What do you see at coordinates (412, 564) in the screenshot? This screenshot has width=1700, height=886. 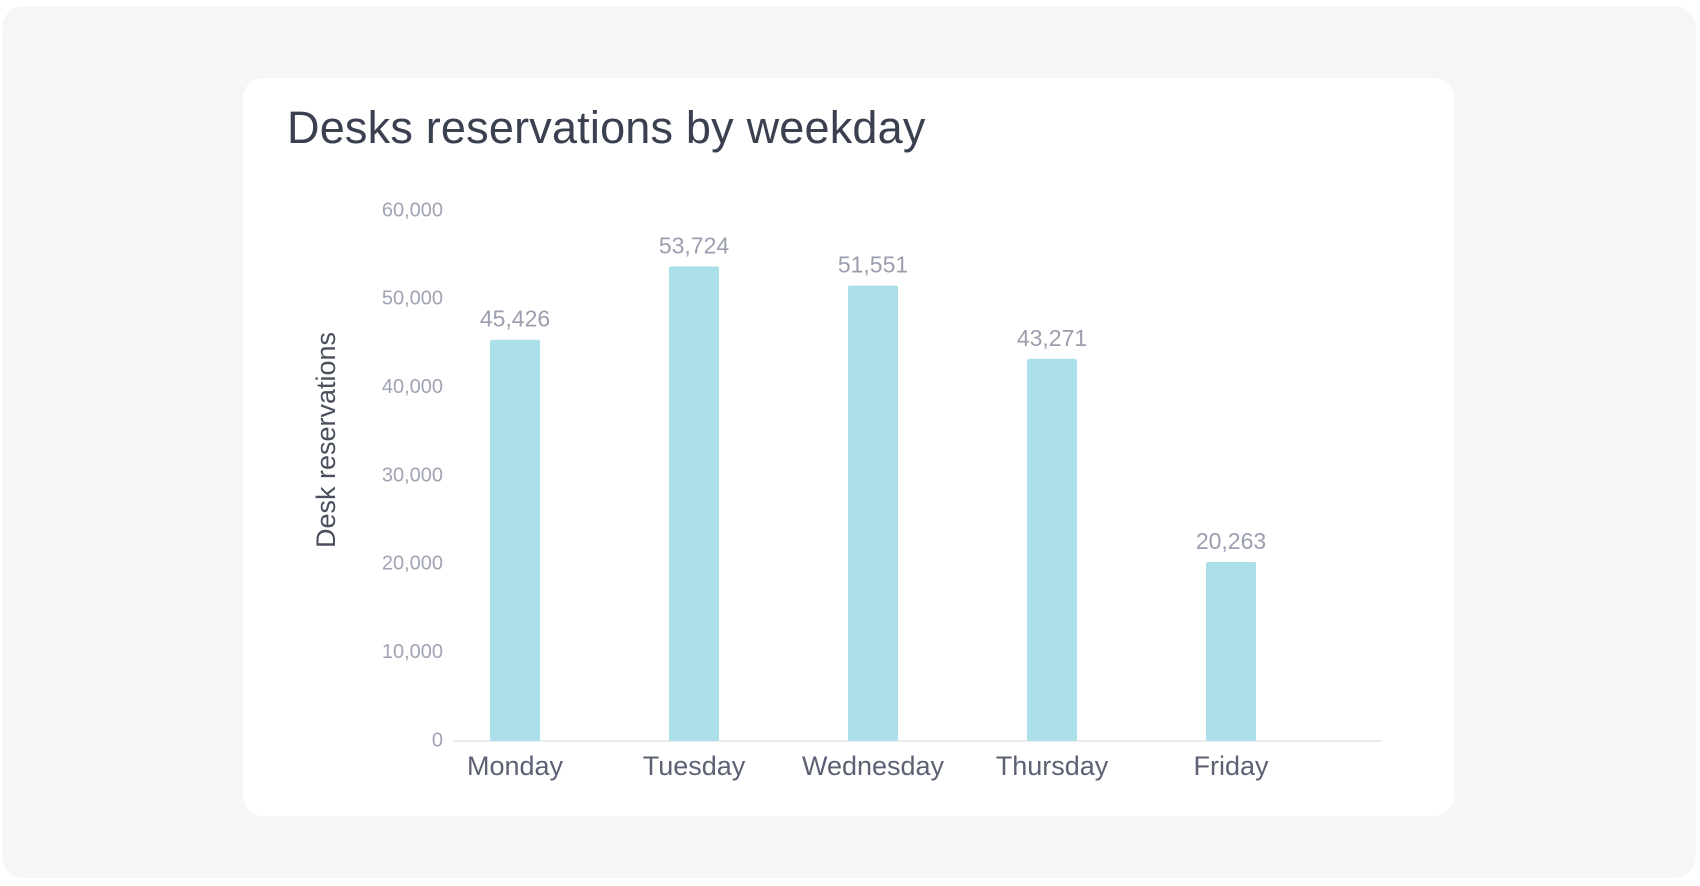 I see `y-tick-label: 20,000` at bounding box center [412, 564].